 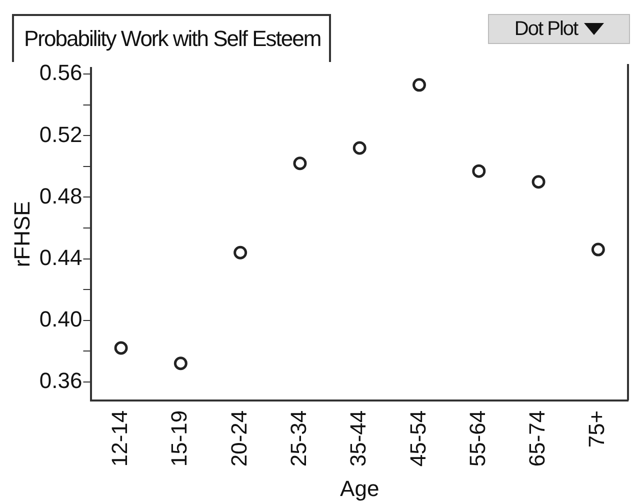 I want to click on x-tick-label: 65-74, so click(x=537, y=438).